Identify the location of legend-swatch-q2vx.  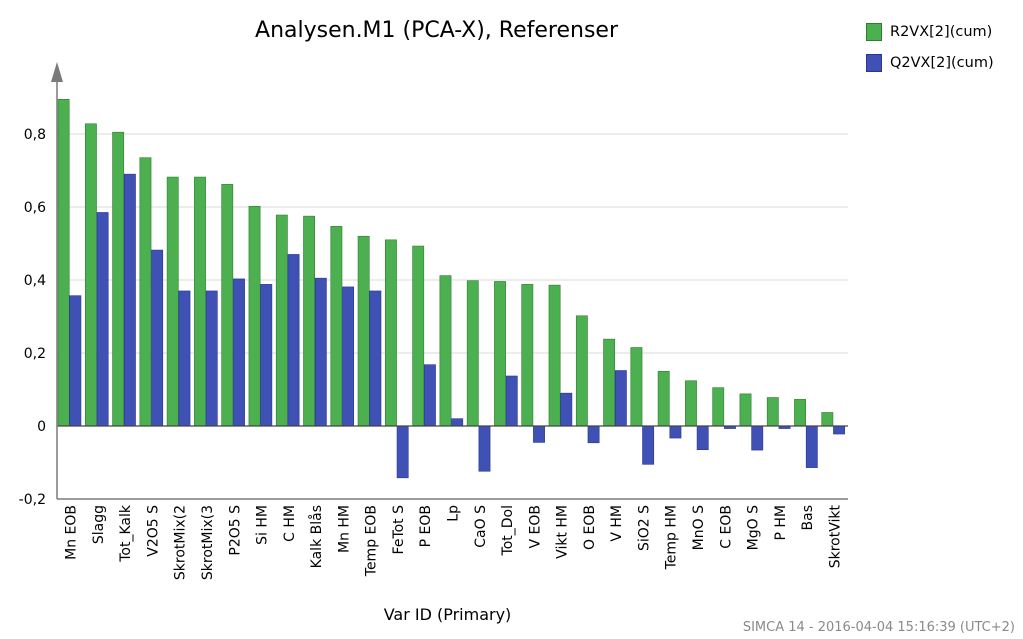
(874, 62).